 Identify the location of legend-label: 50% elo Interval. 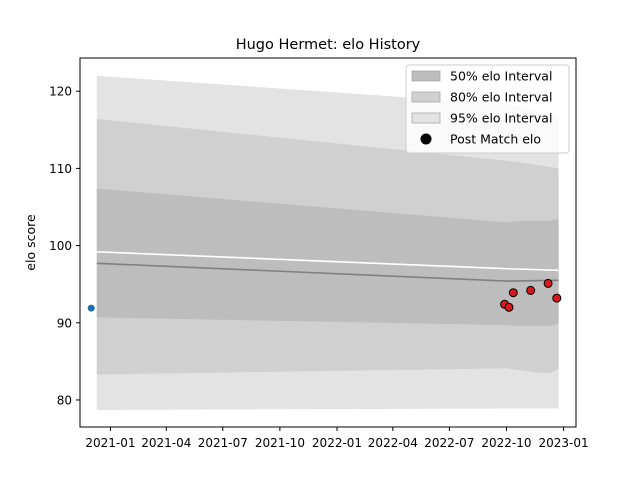
(501, 76).